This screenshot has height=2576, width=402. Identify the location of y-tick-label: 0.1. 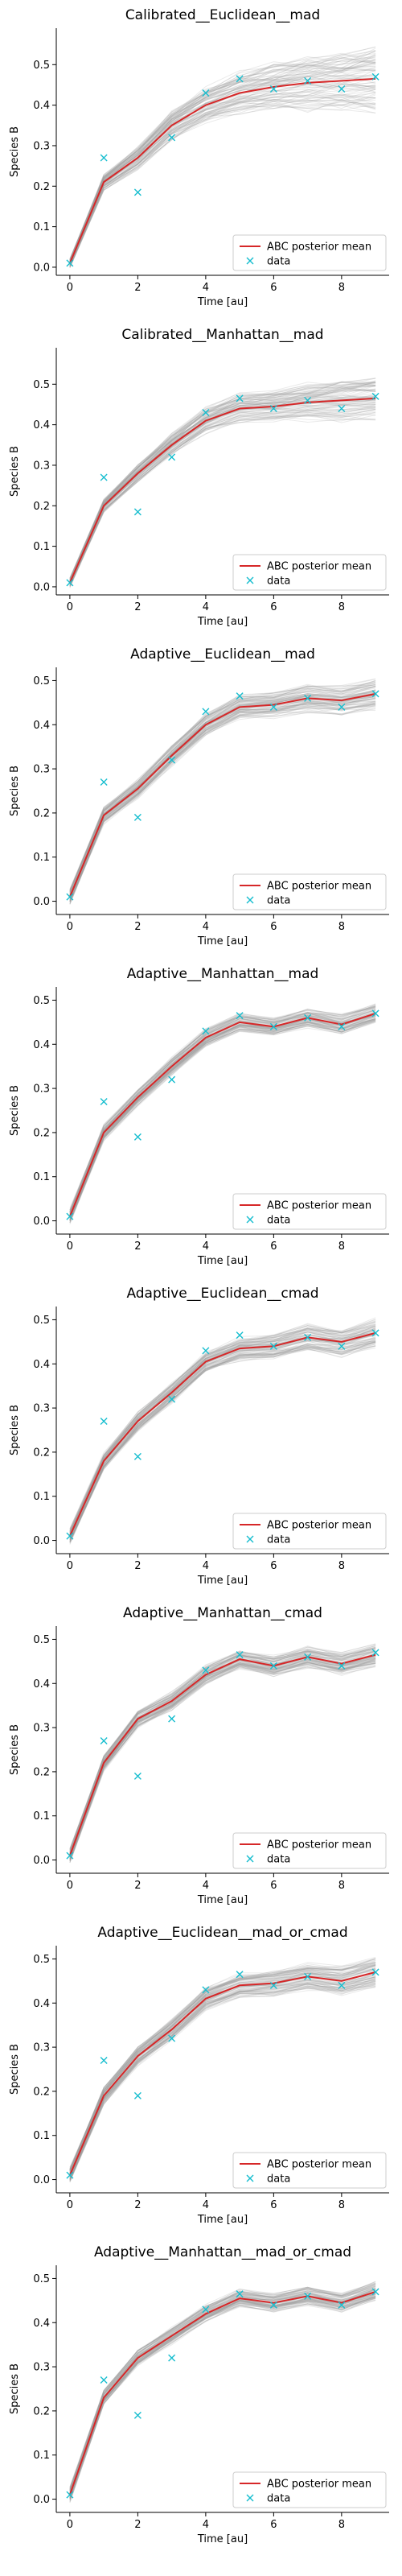
(41, 2456).